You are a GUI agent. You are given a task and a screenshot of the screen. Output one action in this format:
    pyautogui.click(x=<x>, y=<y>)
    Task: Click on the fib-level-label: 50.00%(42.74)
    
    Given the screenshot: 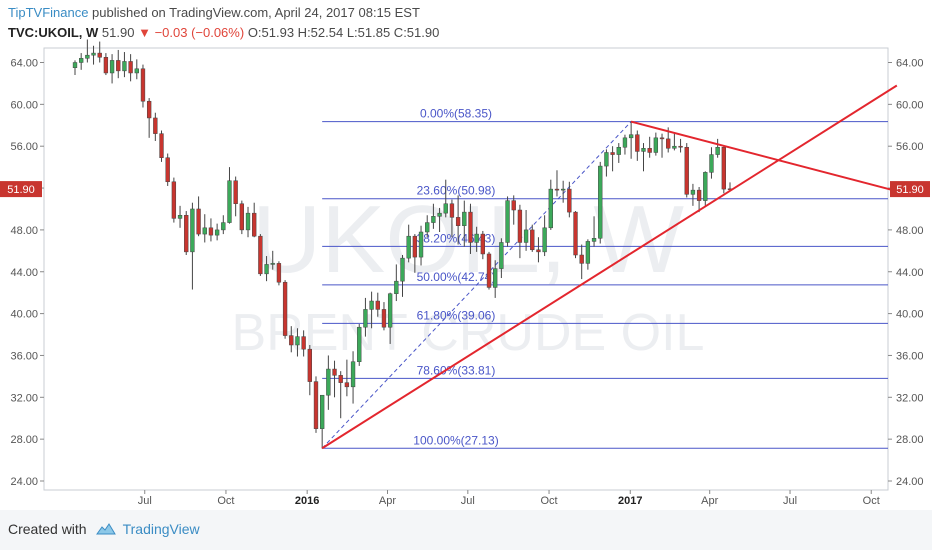 What is the action you would take?
    pyautogui.click(x=456, y=277)
    